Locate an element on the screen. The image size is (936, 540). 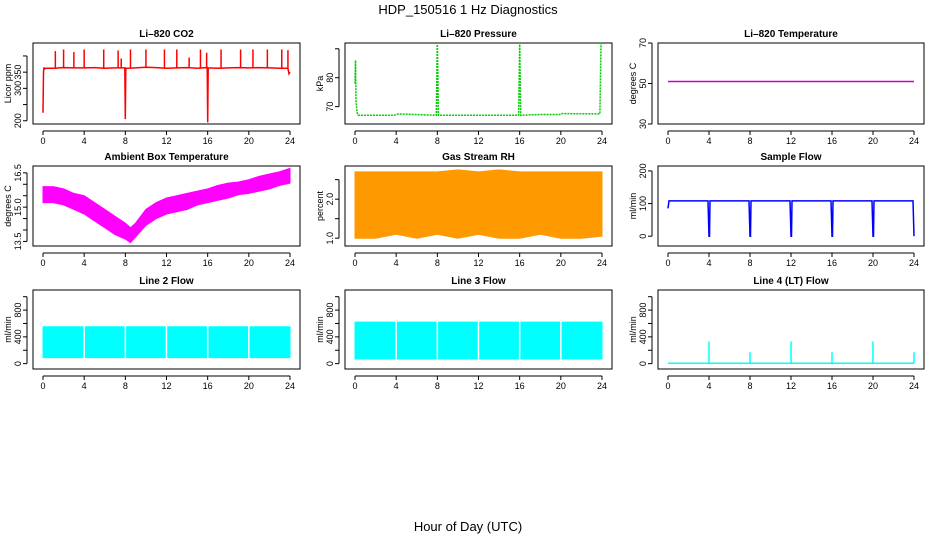
y-tick-label: 350 is located at coordinates (18, 72).